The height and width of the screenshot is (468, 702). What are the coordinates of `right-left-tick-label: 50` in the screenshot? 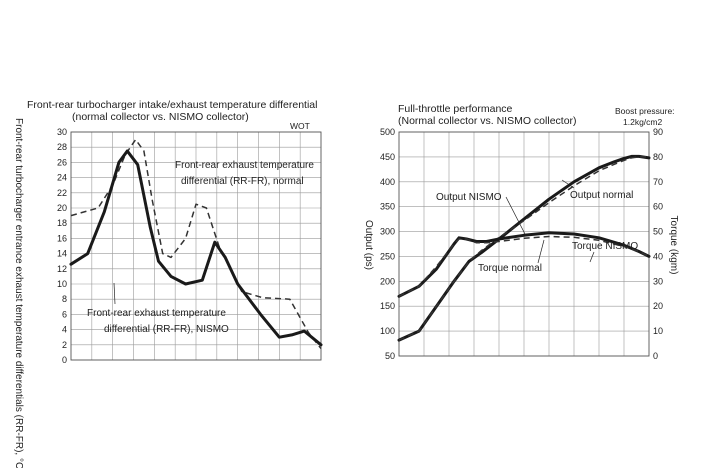 It's located at (390, 356).